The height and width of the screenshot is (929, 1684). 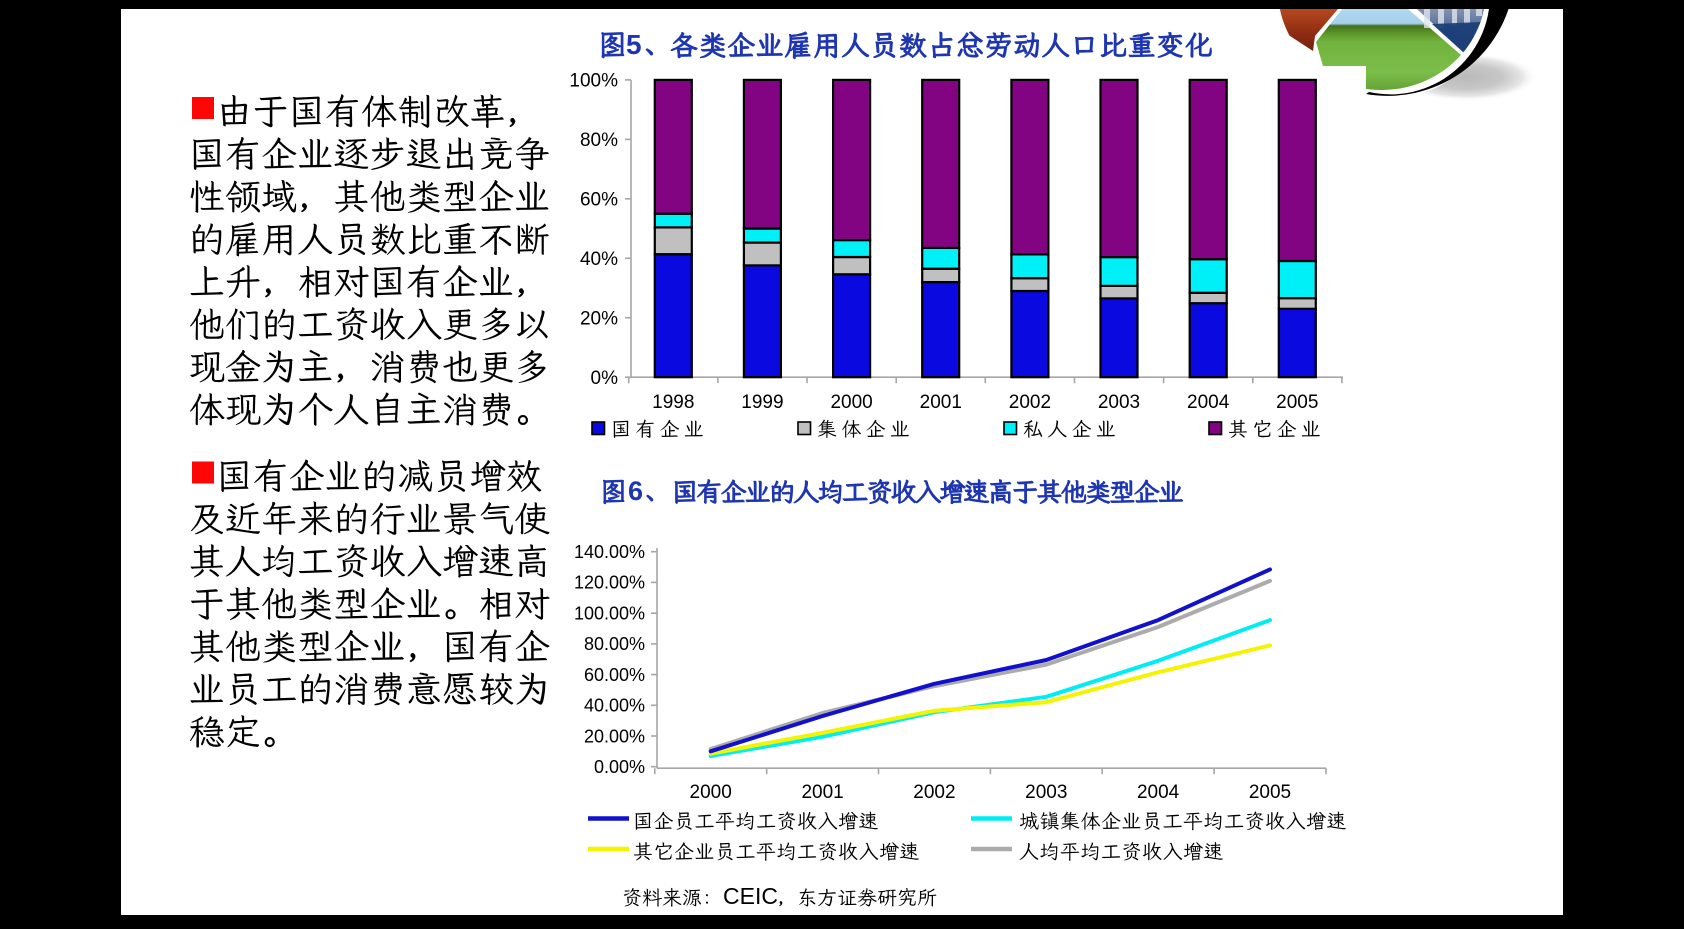 What do you see at coordinates (619, 767) in the screenshot?
I see `svg-text: 0.00%` at bounding box center [619, 767].